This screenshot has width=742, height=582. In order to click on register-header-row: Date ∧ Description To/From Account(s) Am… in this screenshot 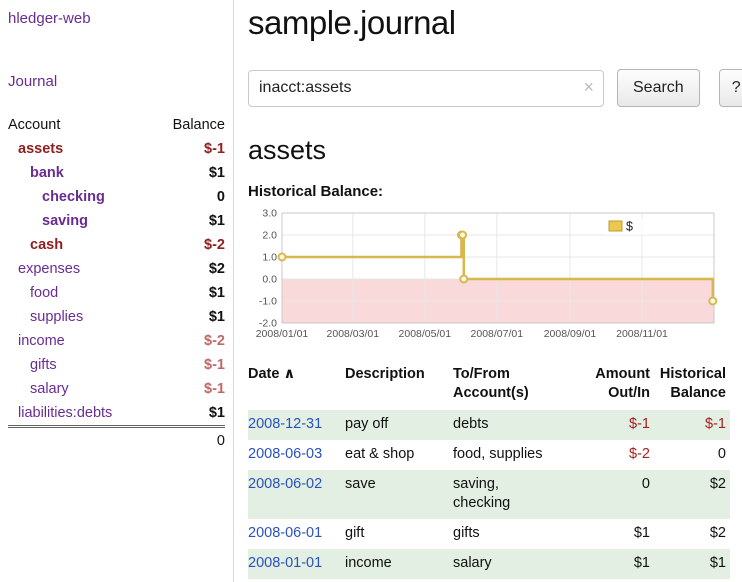, I will do `click(489, 386)`.